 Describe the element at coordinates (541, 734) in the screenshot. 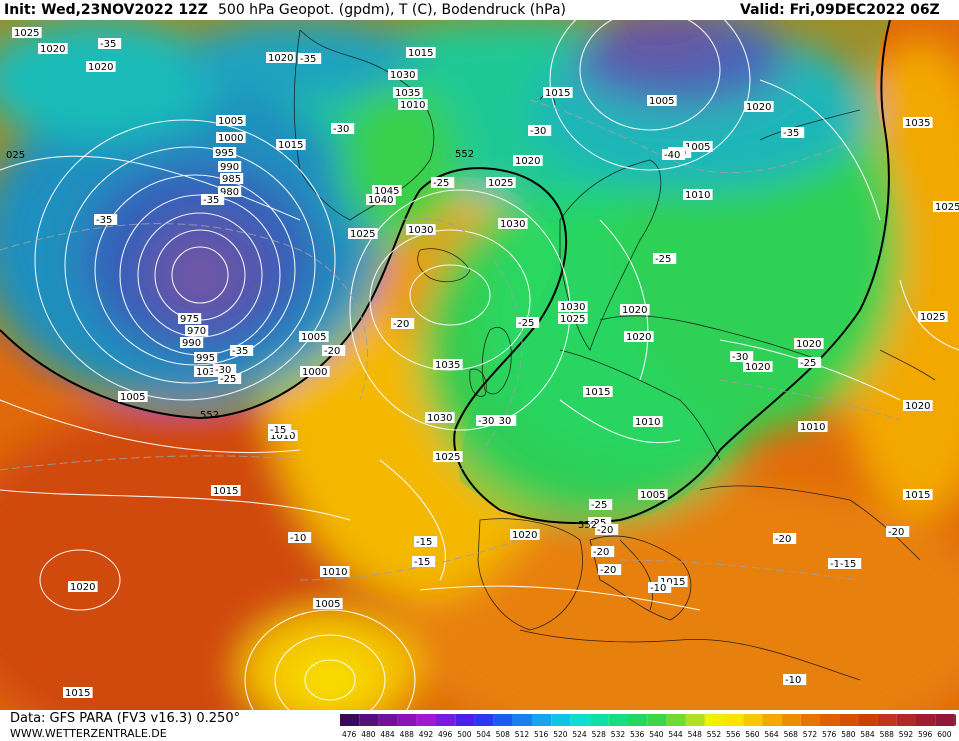

I see `colorbar-tick-label: 516` at that location.